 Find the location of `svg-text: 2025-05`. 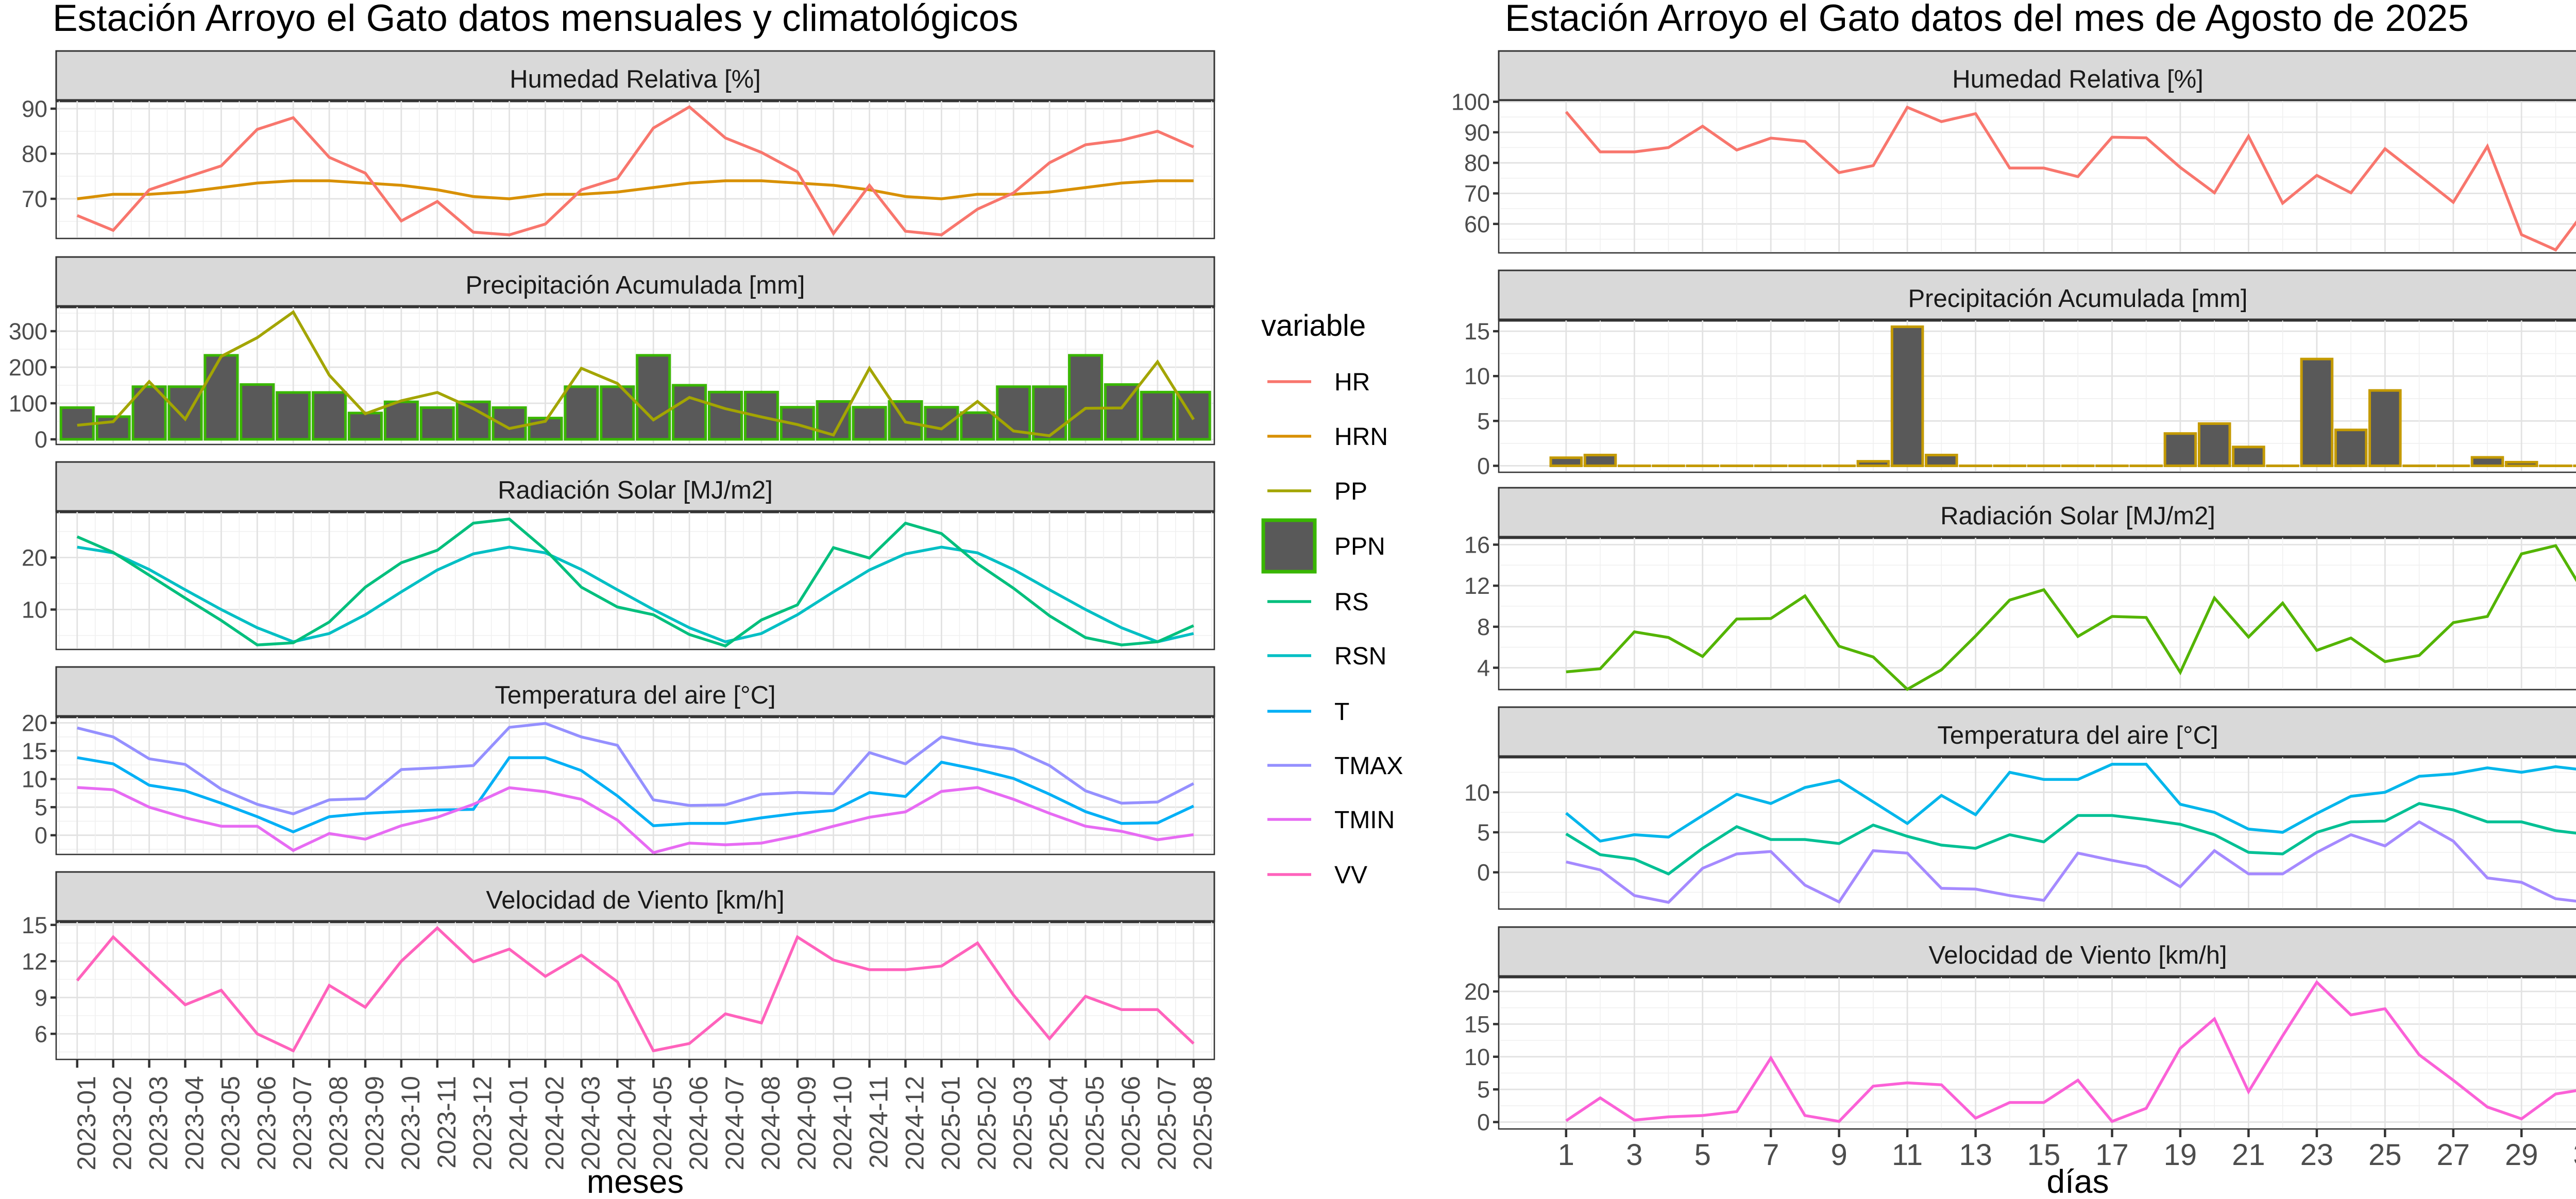

svg-text: 2025-05 is located at coordinates (1094, 1123).